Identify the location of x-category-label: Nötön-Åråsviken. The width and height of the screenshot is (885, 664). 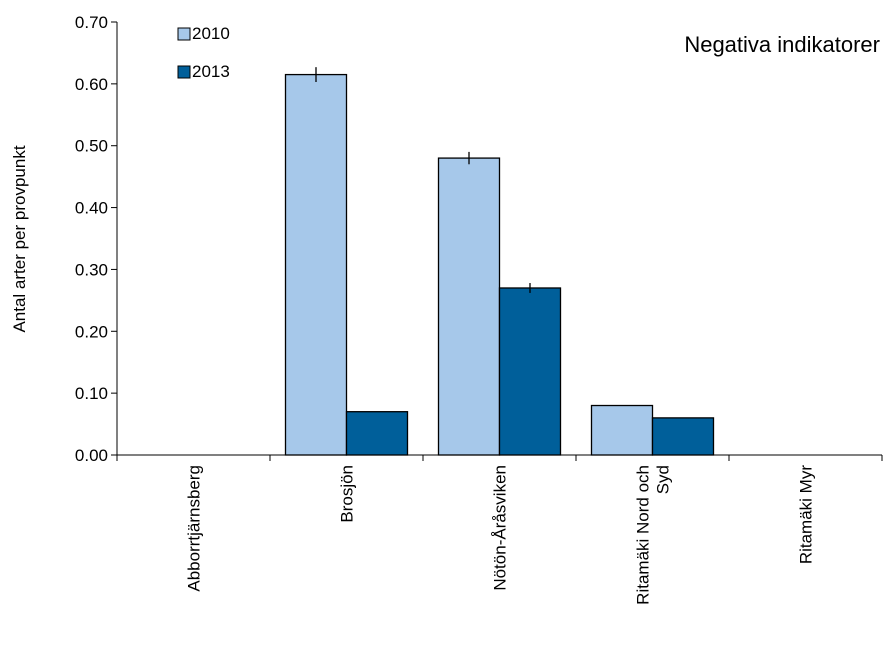
(500, 528).